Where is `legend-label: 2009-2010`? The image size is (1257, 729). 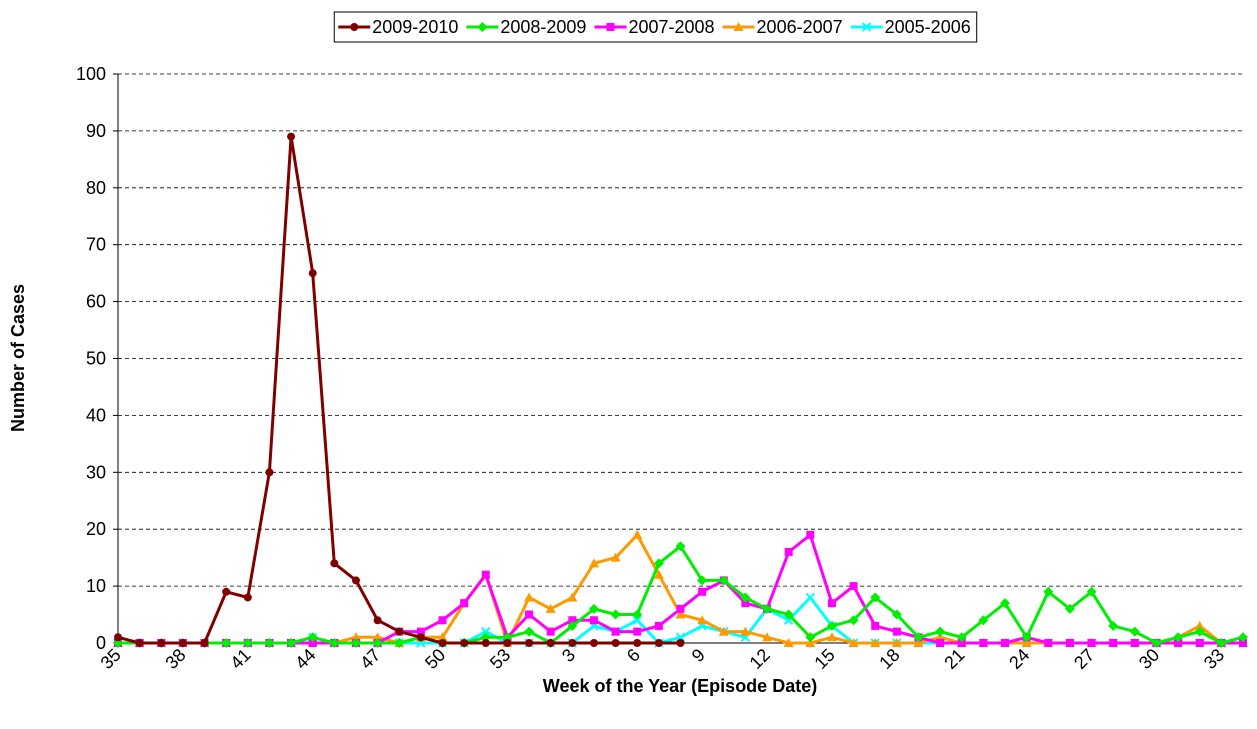
legend-label: 2009-2010 is located at coordinates (415, 27).